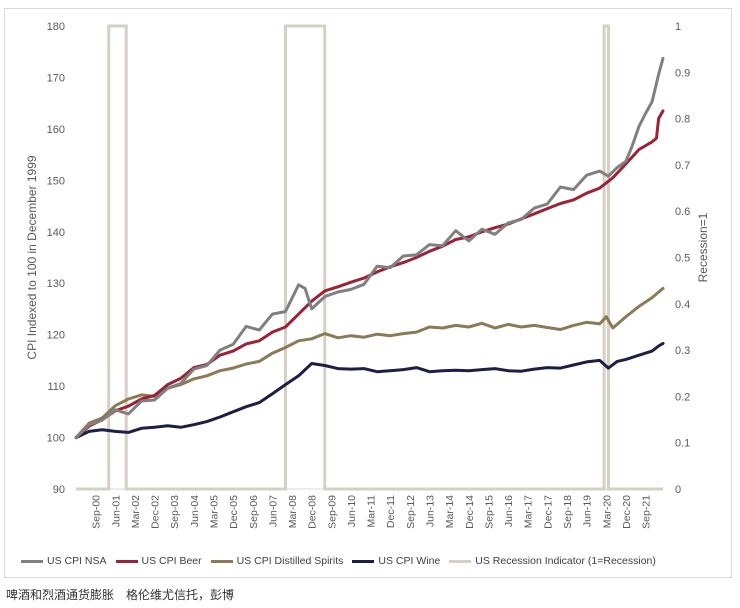 This screenshot has width=740, height=608. What do you see at coordinates (254, 512) in the screenshot?
I see `x-tick-label: Sep-06` at bounding box center [254, 512].